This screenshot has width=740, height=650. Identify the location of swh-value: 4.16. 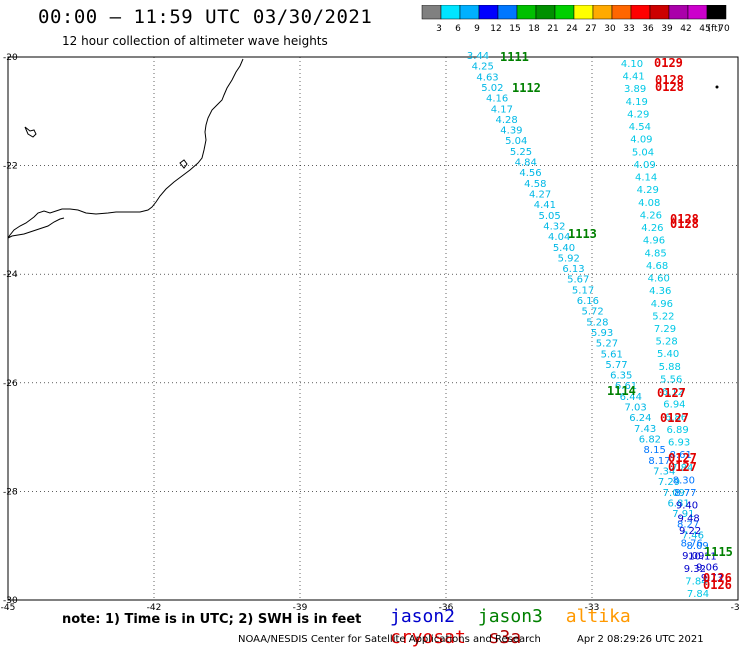
(497, 99).